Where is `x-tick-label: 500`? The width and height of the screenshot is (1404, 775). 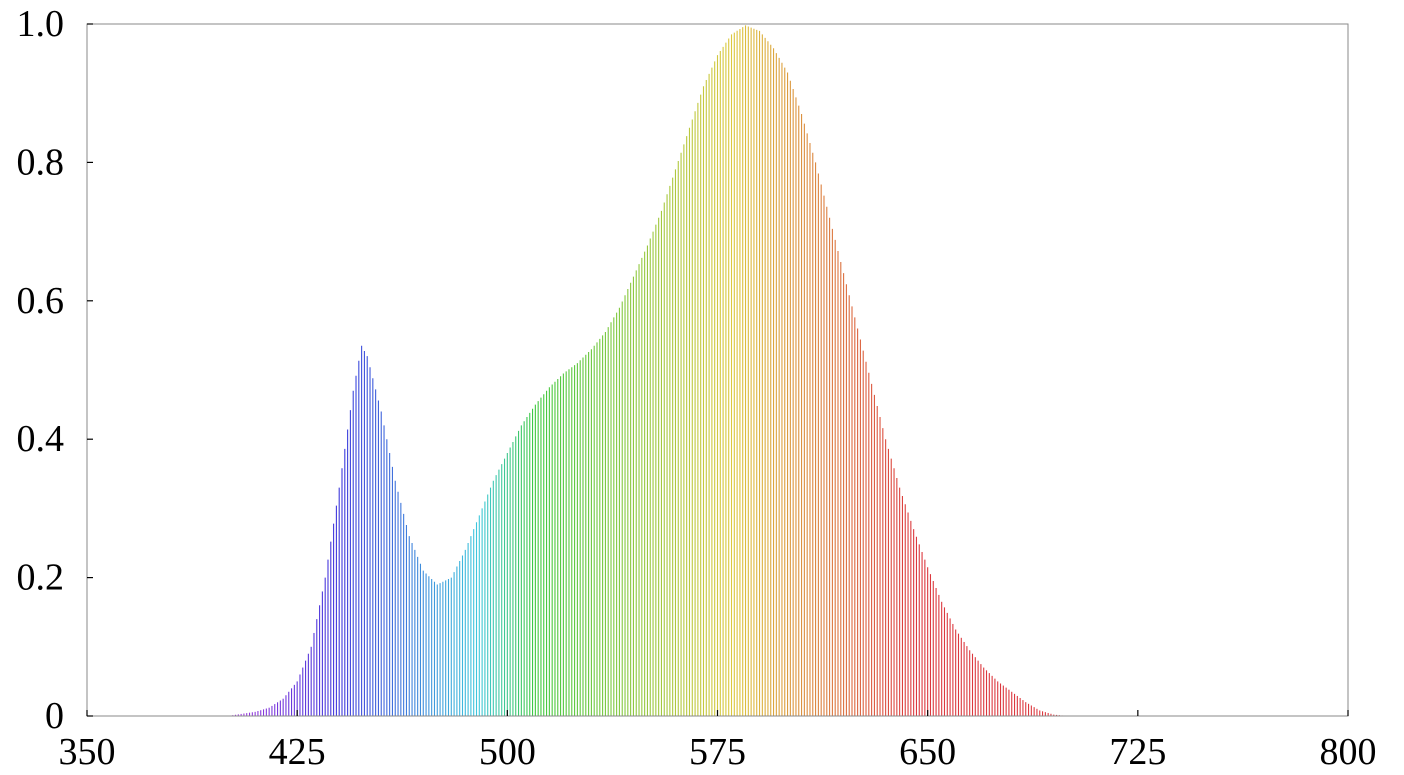 x-tick-label: 500 is located at coordinates (507, 752).